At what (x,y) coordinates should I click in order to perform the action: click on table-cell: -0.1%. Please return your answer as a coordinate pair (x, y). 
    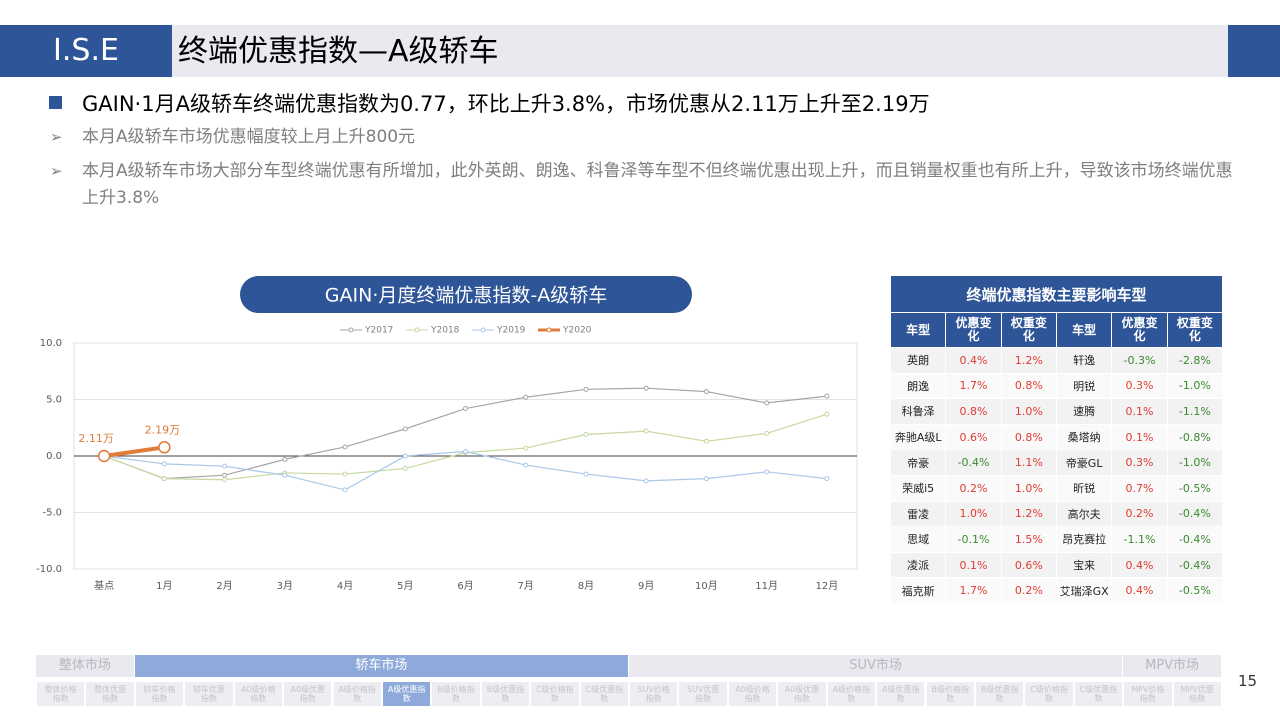
    Looking at the image, I should click on (973, 539).